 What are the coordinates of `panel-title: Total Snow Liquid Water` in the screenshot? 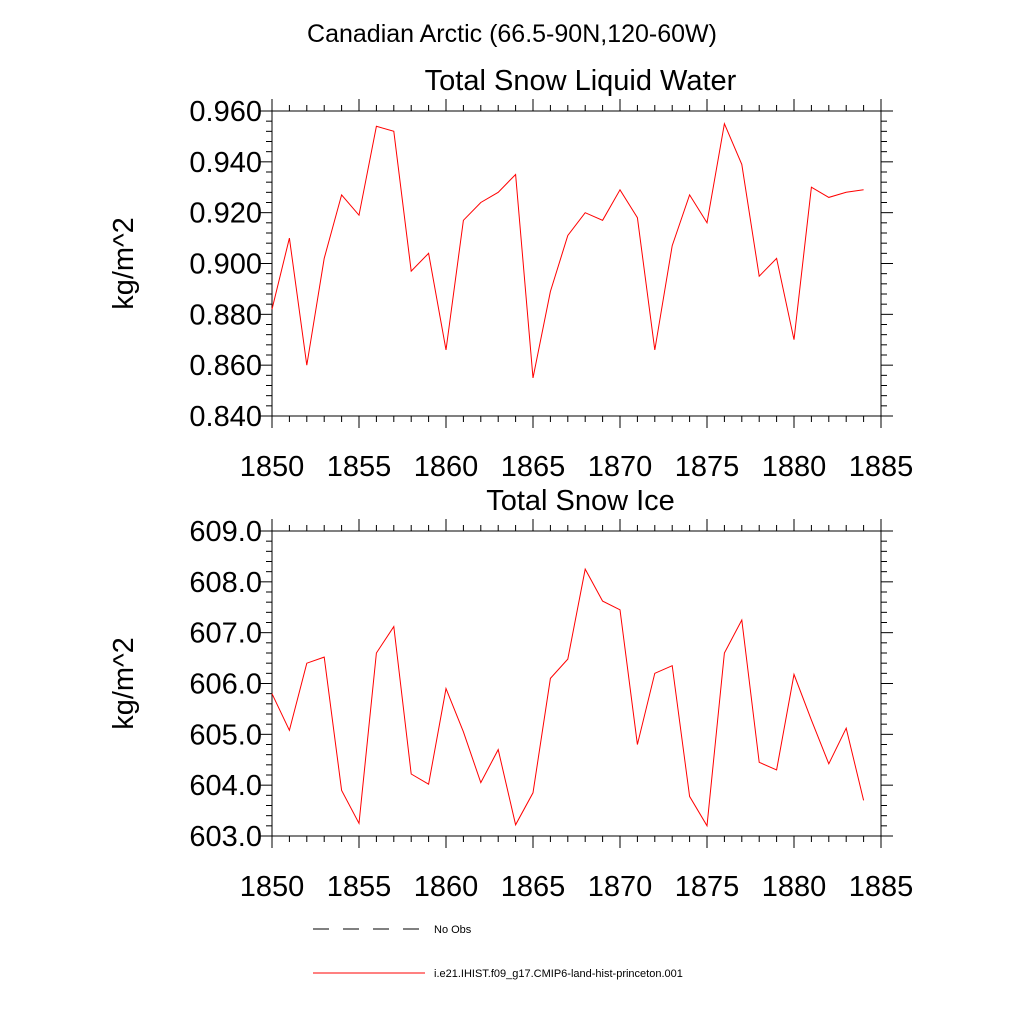 It's located at (581, 81).